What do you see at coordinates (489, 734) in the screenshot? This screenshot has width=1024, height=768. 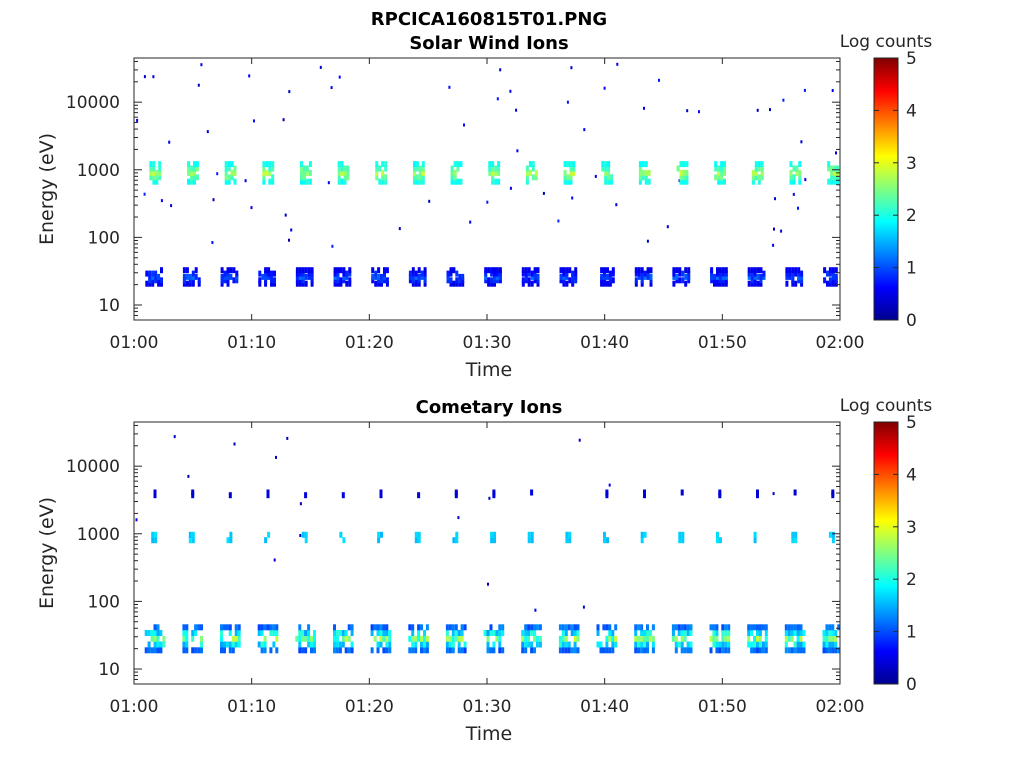 I see `x-axis-label: Time` at bounding box center [489, 734].